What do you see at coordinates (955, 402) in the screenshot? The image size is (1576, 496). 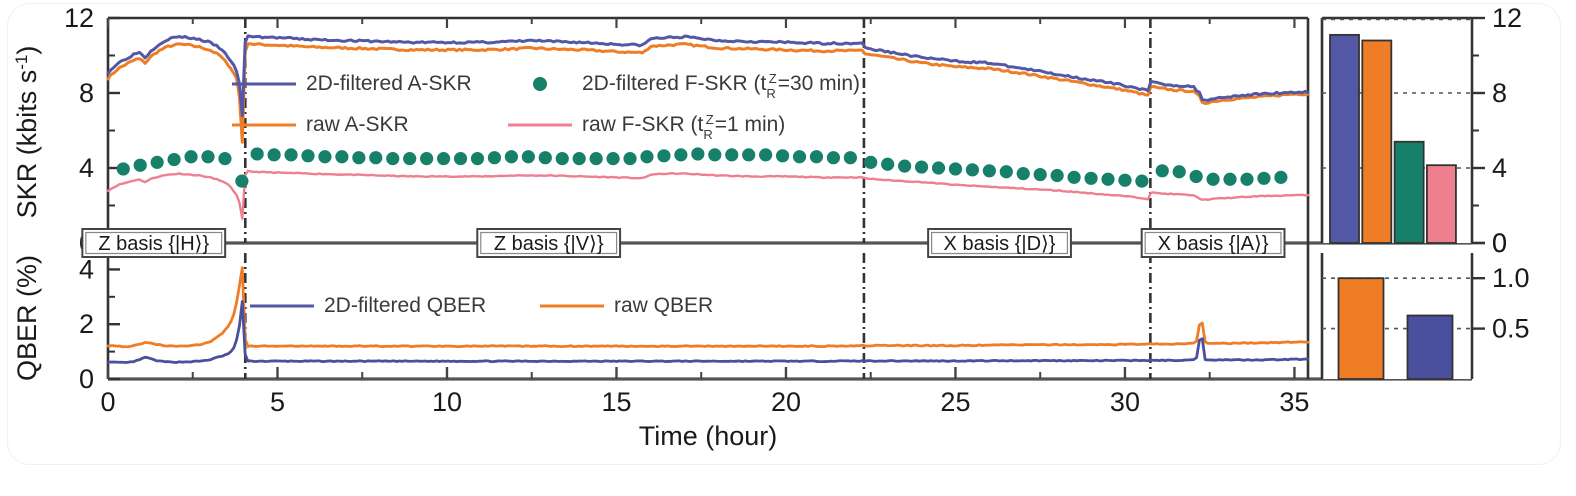 I see `x-tick-label: 25` at bounding box center [955, 402].